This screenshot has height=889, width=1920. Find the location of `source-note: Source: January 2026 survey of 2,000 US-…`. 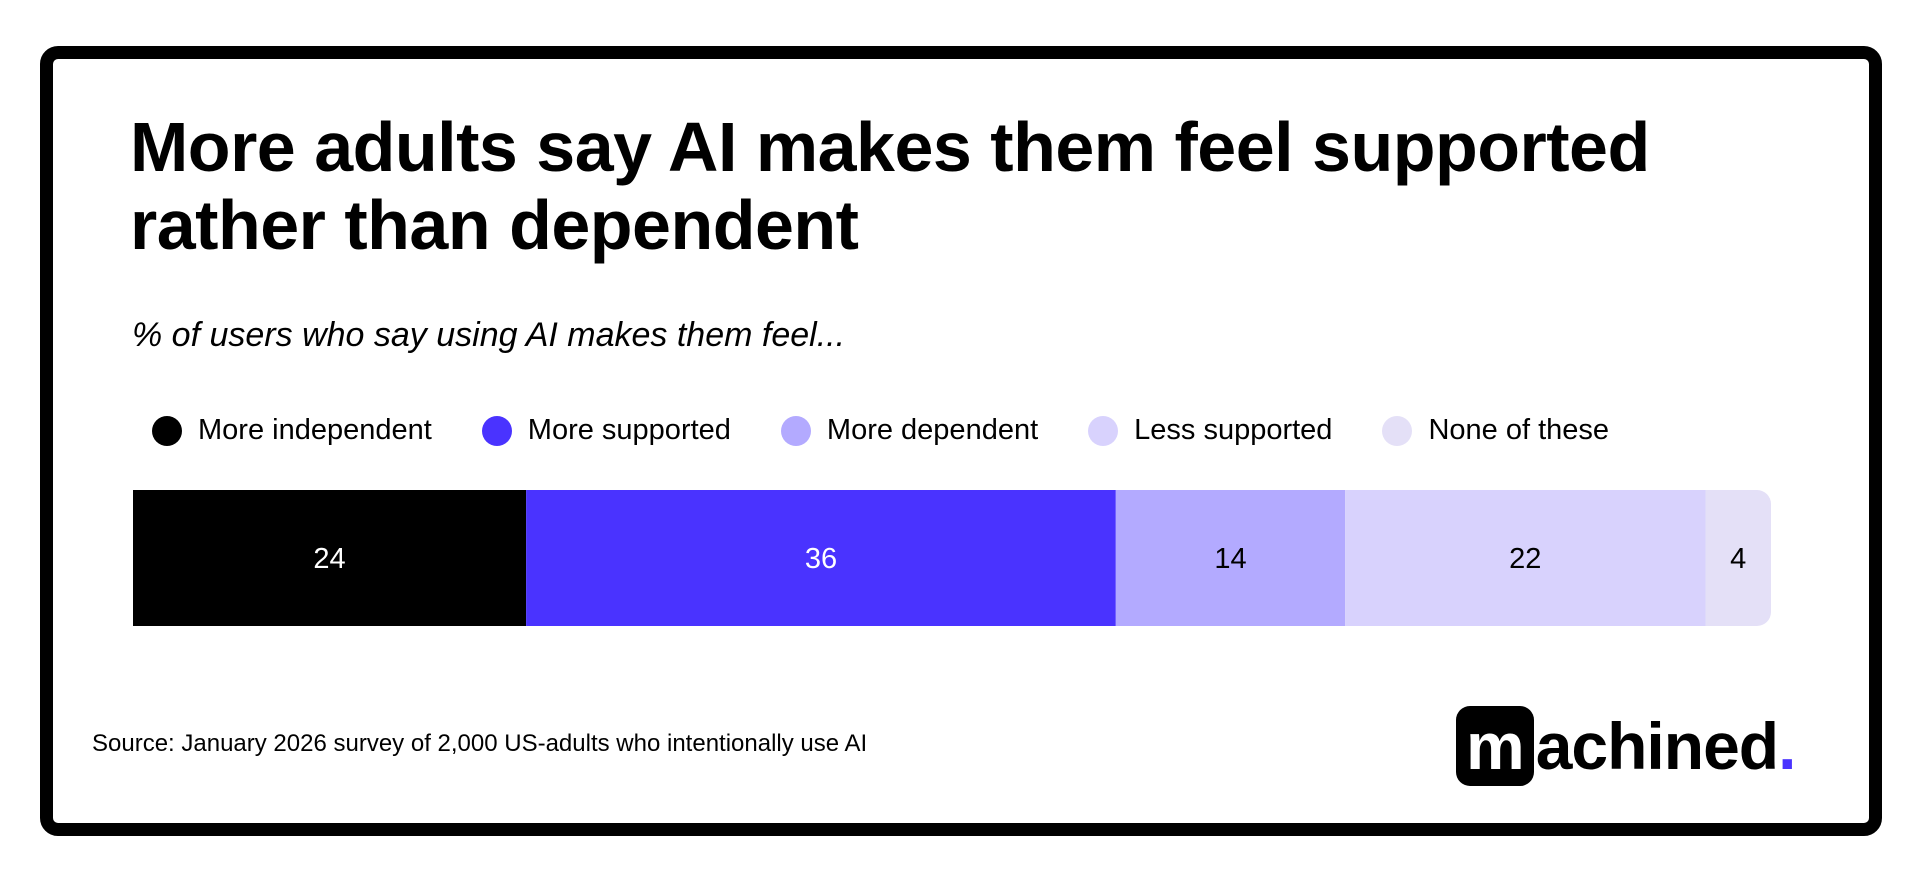

source-note: Source: January 2026 survey of 2,000 US-… is located at coordinates (480, 743).